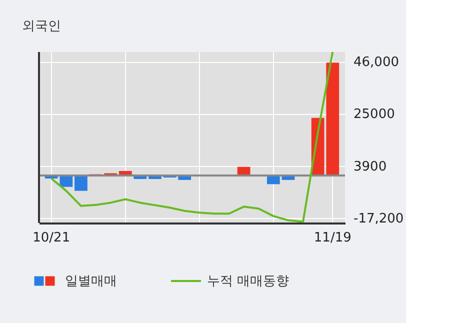 This screenshot has height=323, width=451. Describe the element at coordinates (51, 238) in the screenshot. I see `x-tick-label: 10/21` at that location.